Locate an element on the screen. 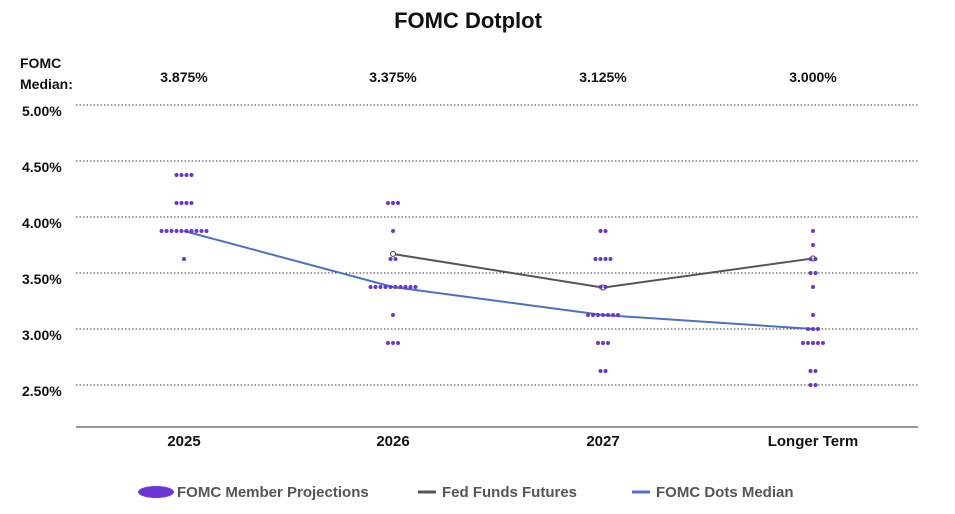  median-value-2: 3.125% is located at coordinates (603, 77).